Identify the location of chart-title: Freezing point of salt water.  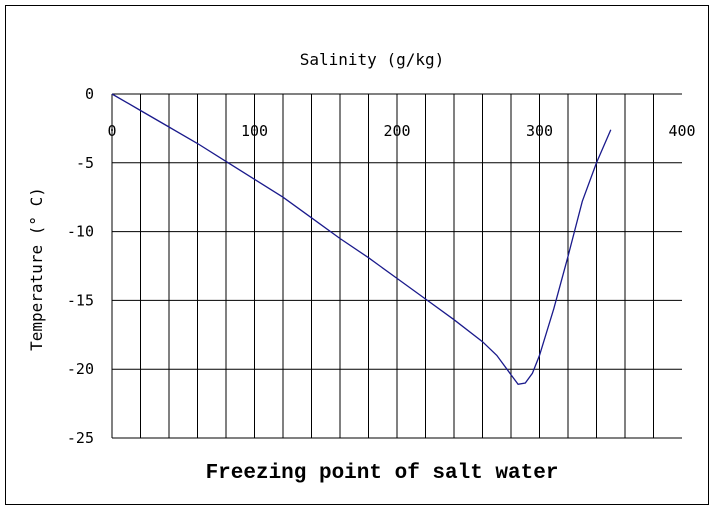
(382, 473).